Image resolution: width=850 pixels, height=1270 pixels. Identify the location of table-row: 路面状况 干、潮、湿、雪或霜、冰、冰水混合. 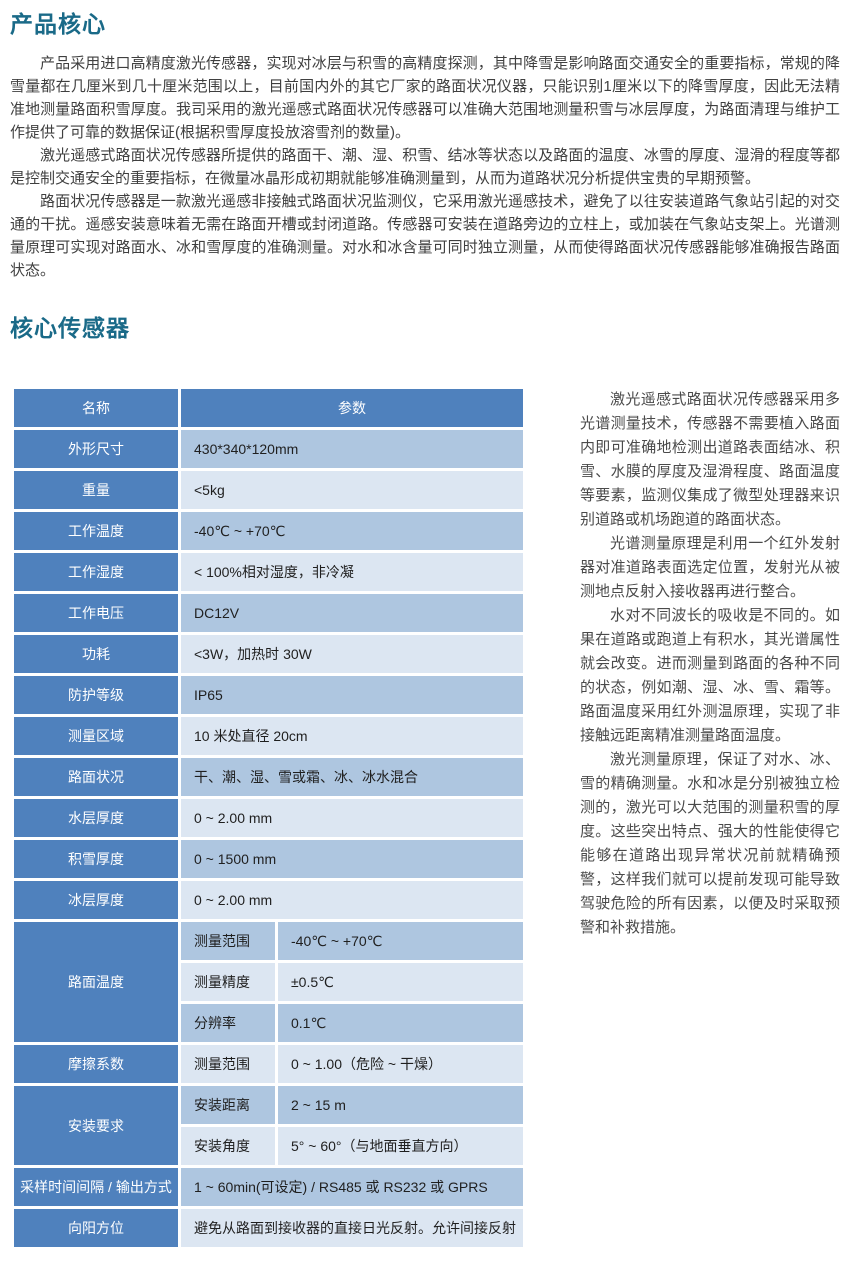
(268, 777).